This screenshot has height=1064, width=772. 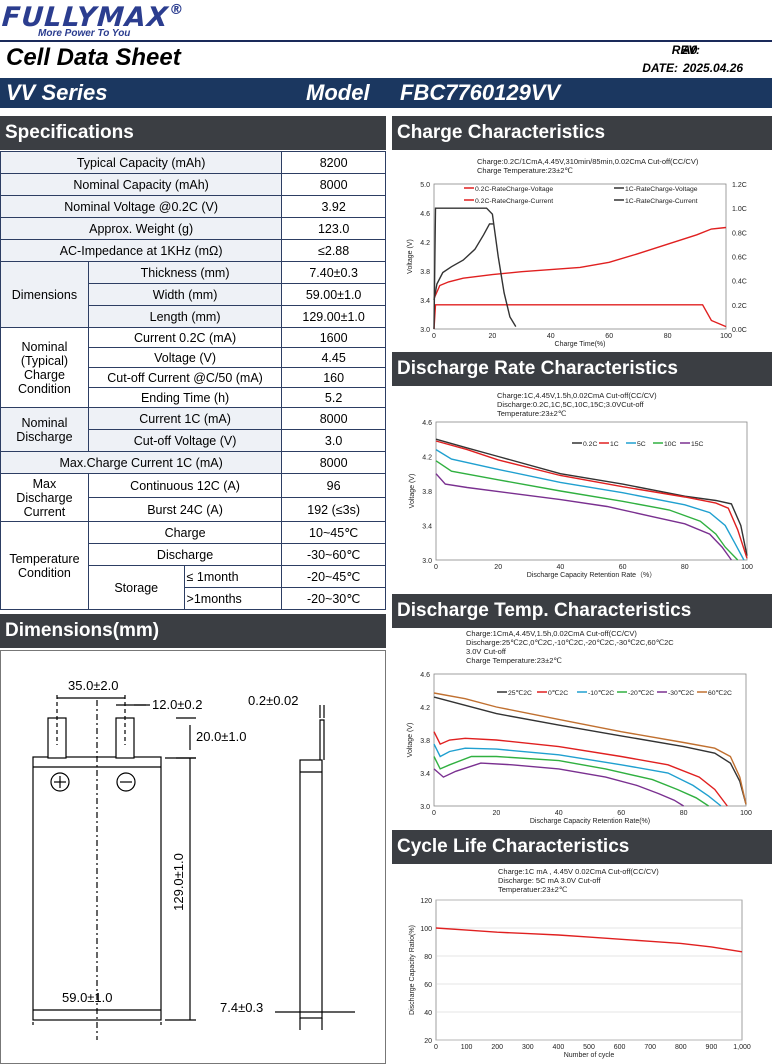 I want to click on table-row: Burst 24C (A) 192 (≤3s), so click(x=193, y=509).